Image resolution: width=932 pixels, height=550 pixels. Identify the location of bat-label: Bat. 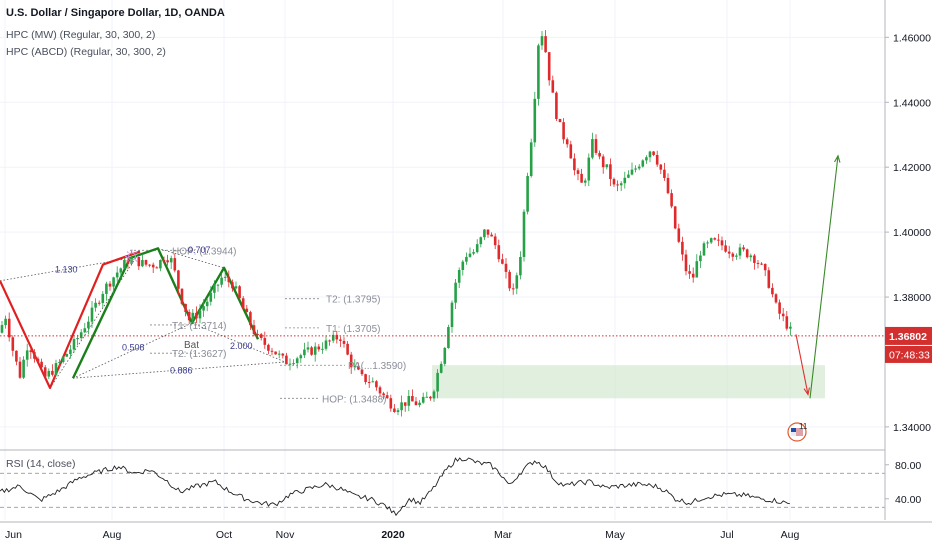
(191, 345).